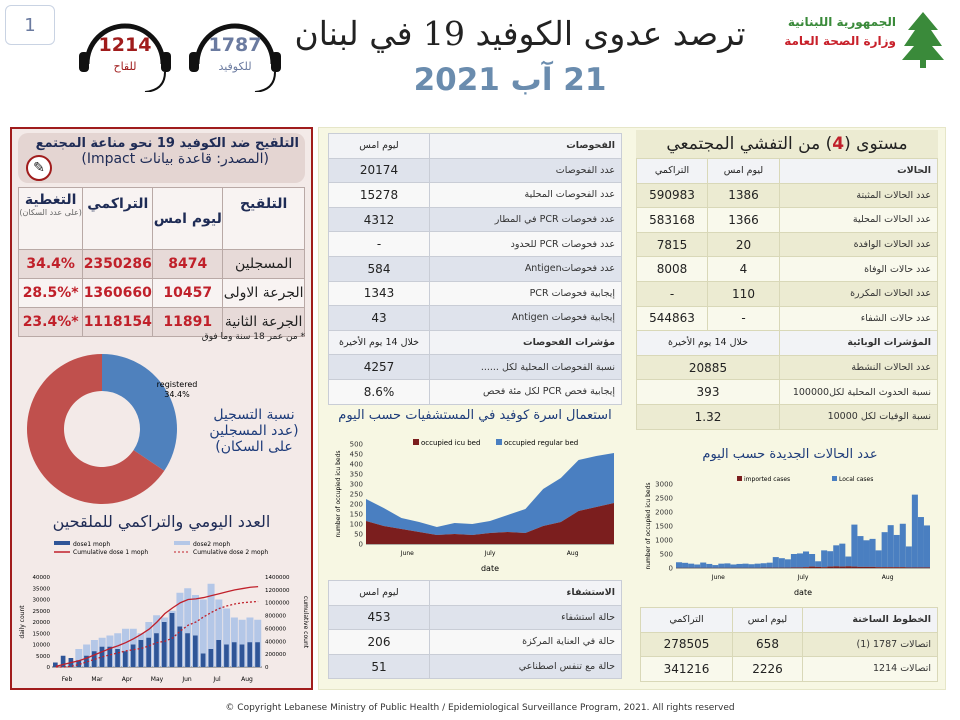 Image resolution: width=960 pixels, height=720 pixels. Describe the element at coordinates (125, 52) in the screenshot. I see `hotline-vaccine-badge: 1214 للقاح` at that location.